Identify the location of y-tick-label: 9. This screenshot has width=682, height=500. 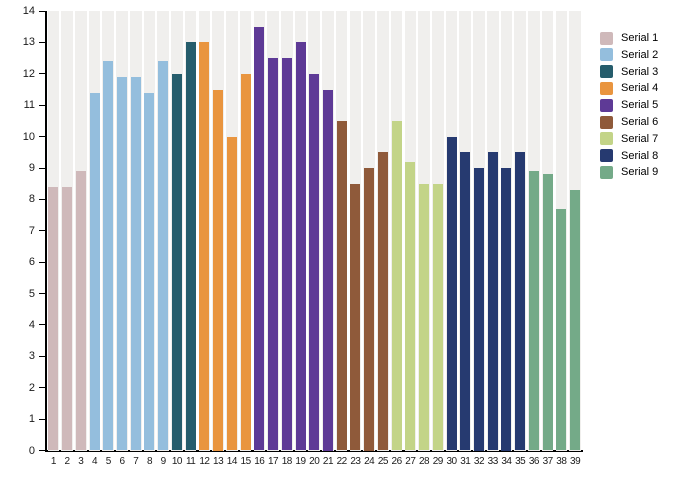
(31, 168).